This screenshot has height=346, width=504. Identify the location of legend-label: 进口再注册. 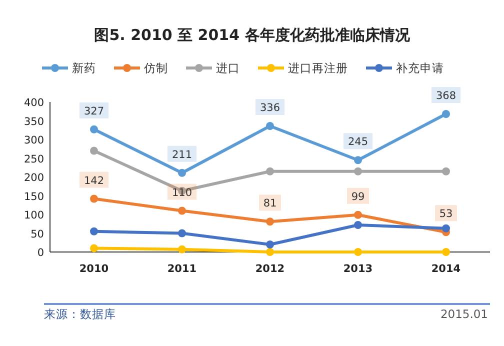
(318, 68).